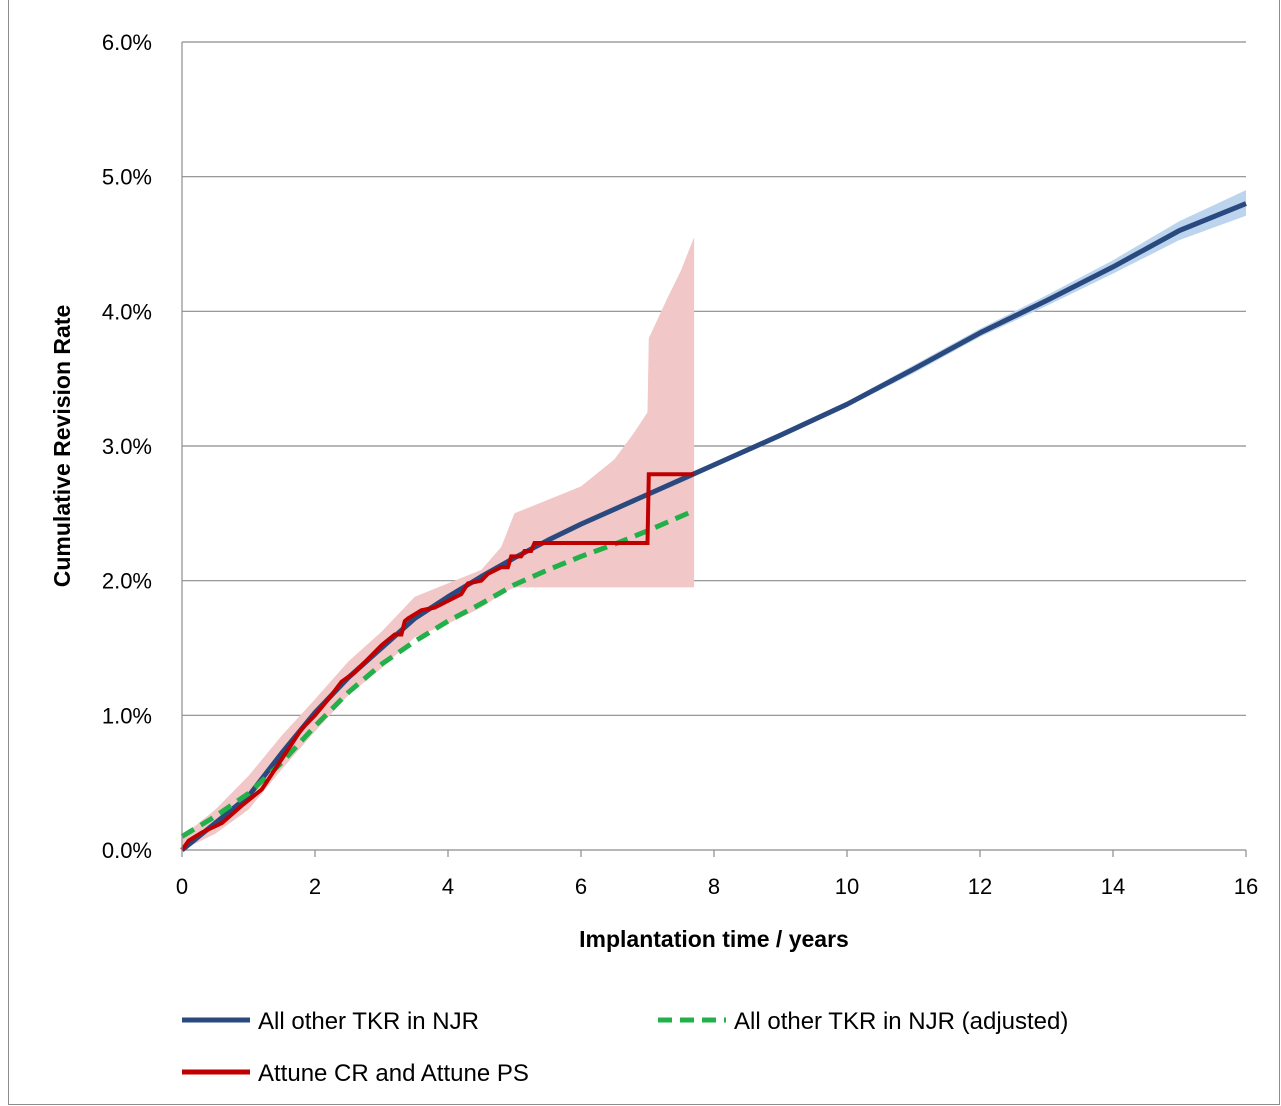 The image size is (1281, 1106). Describe the element at coordinates (127, 446) in the screenshot. I see `y-tick-label: 3.0%` at that location.